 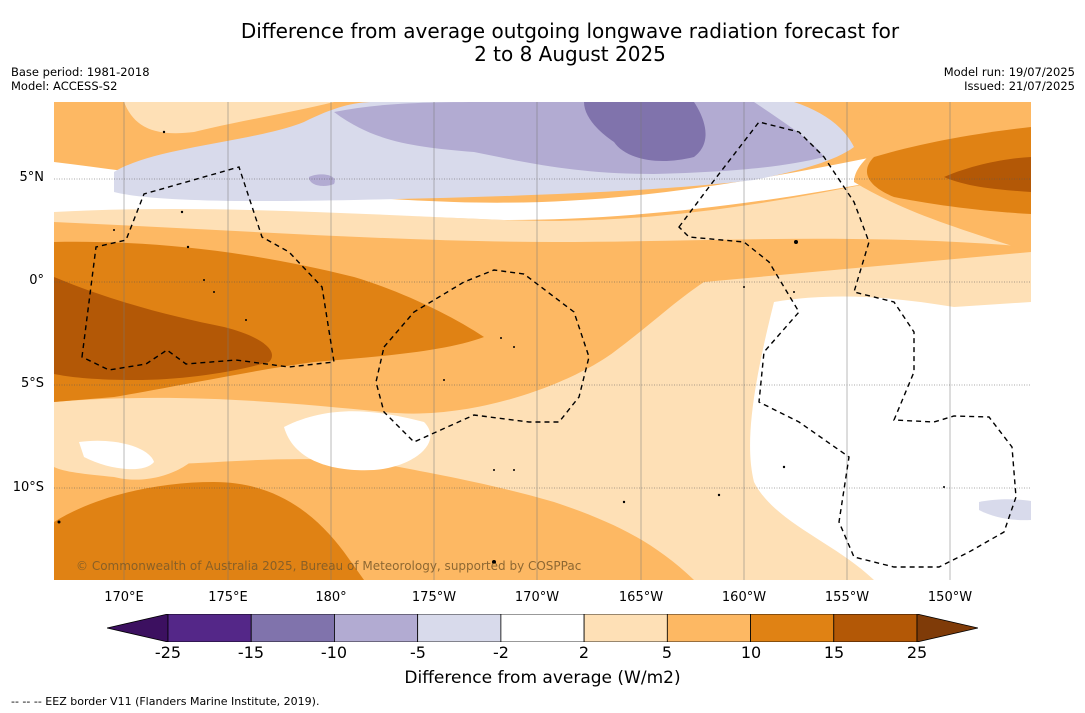 What do you see at coordinates (584, 652) in the screenshot?
I see `colorbar-tick: 2` at bounding box center [584, 652].